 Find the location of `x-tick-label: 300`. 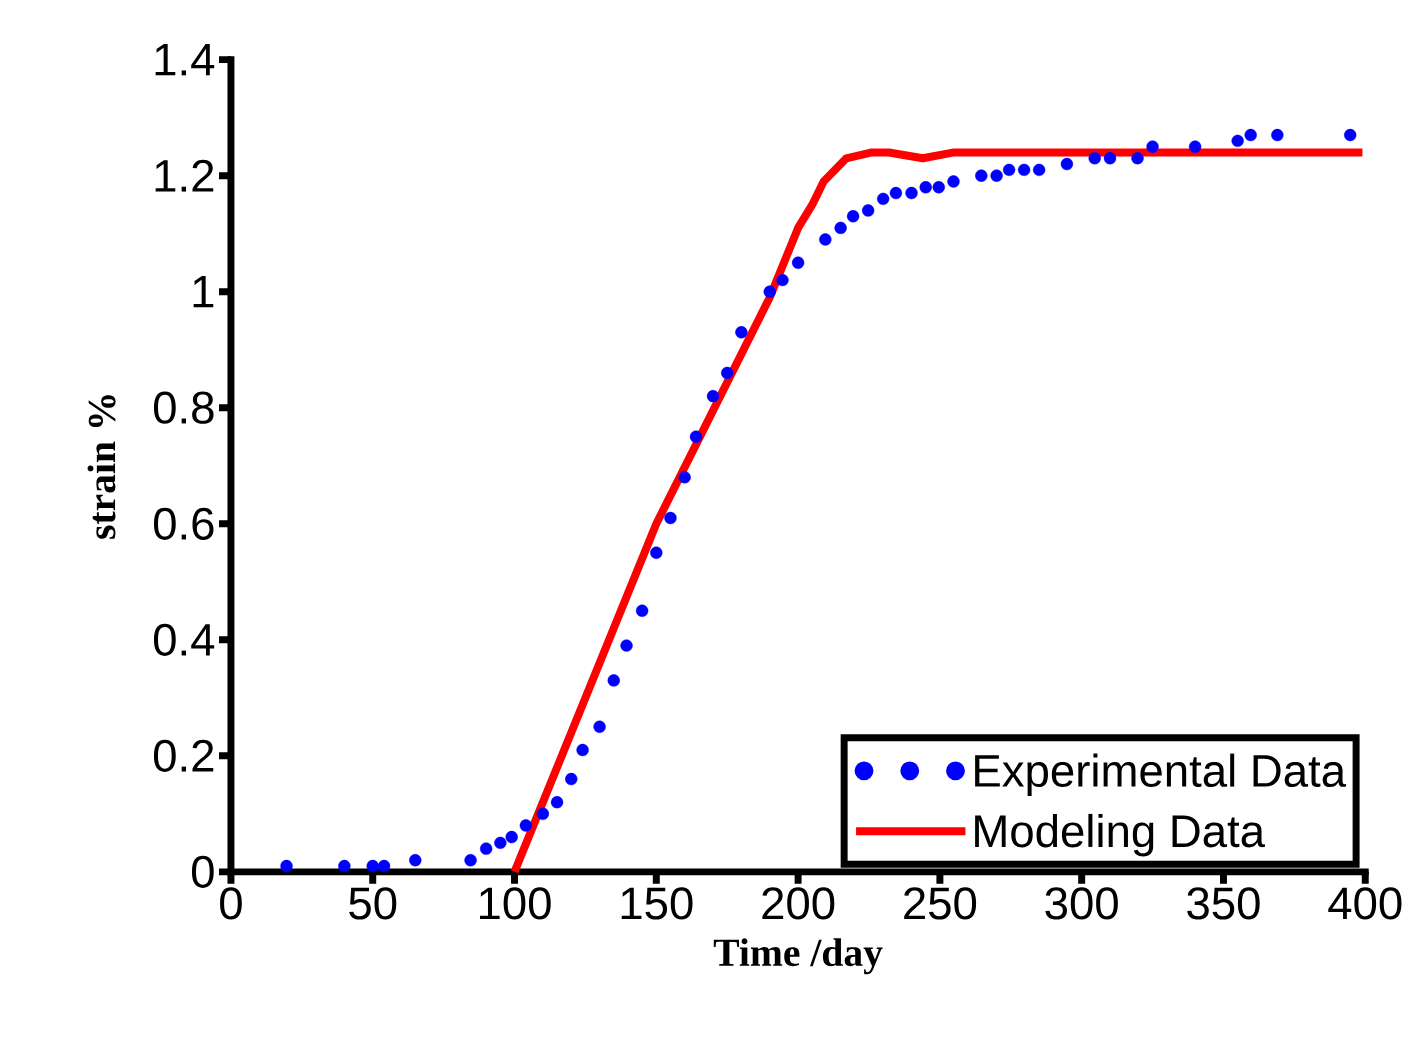

x-tick-label: 300 is located at coordinates (1081, 903).